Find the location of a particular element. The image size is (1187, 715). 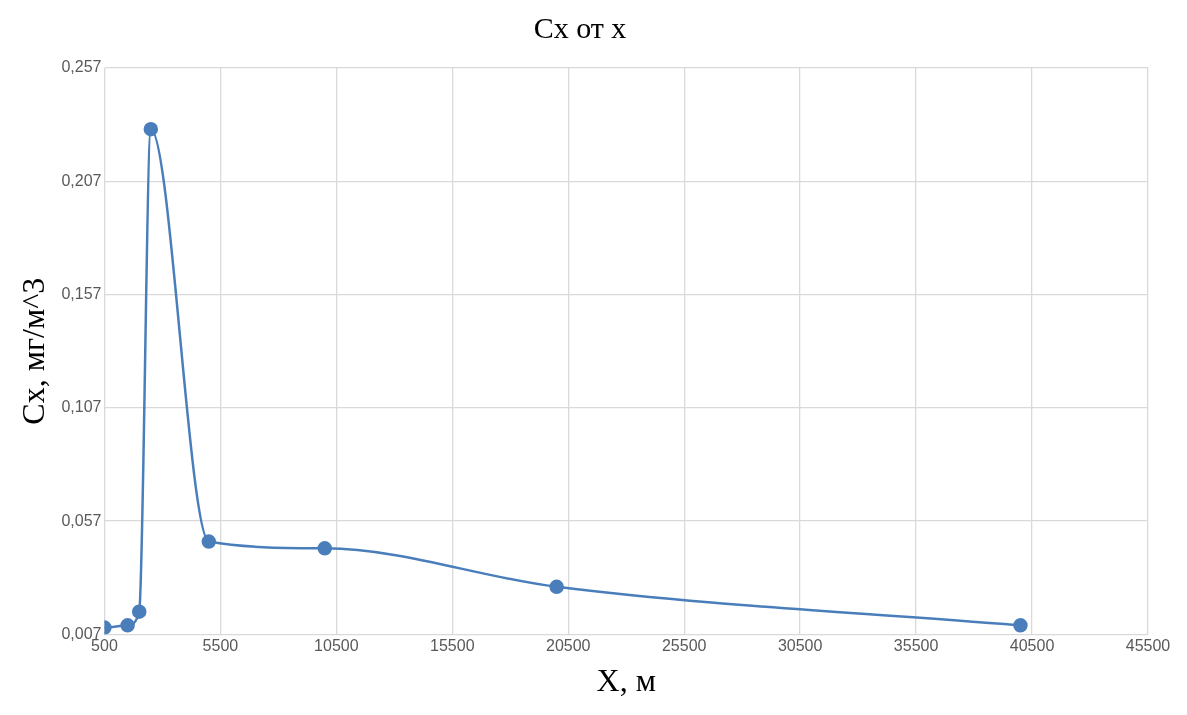

x-tick-label: 5500 is located at coordinates (220, 646).